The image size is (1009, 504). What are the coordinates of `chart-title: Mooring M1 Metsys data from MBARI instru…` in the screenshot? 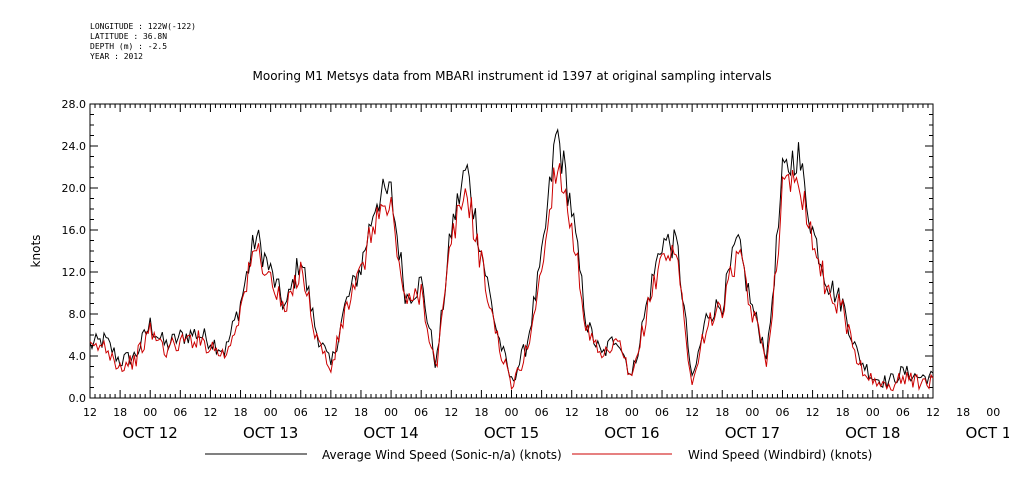 It's located at (512, 76).